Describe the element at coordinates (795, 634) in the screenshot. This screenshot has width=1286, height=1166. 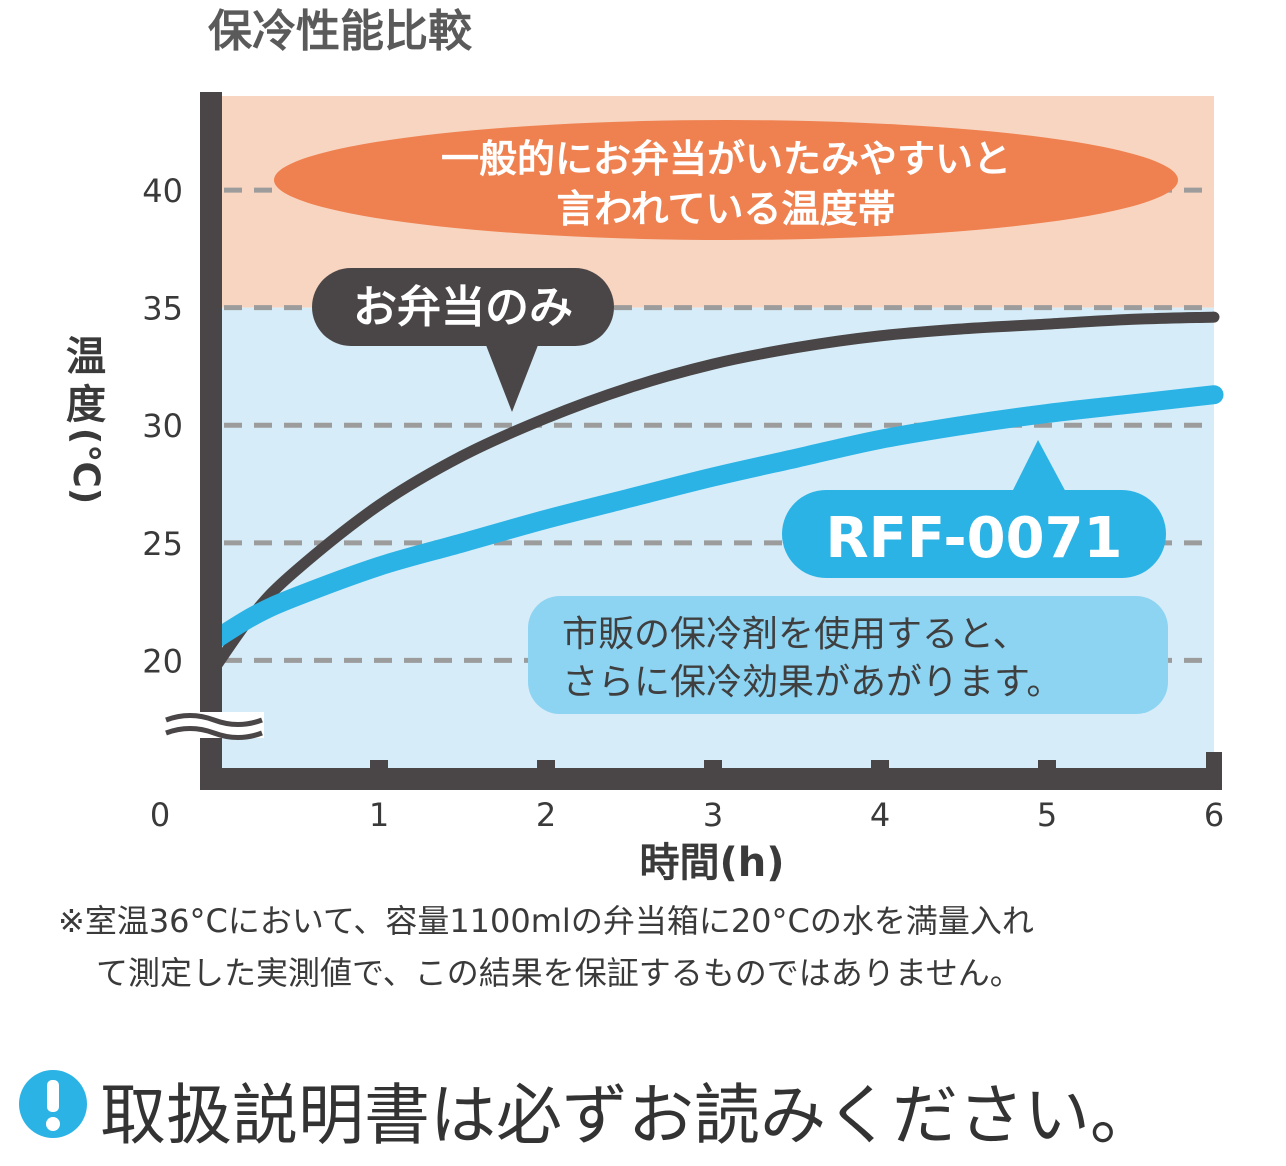
I see `cooling-tip-line-1: 市販の保冷剤を使用すると、` at that location.